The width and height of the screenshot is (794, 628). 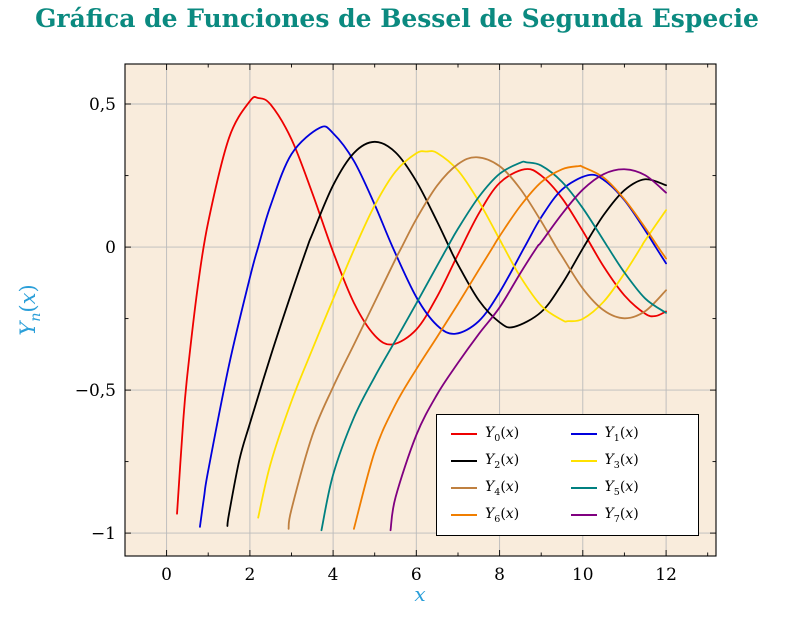 What do you see at coordinates (166, 575) in the screenshot?
I see `x-tick-label: 0` at bounding box center [166, 575].